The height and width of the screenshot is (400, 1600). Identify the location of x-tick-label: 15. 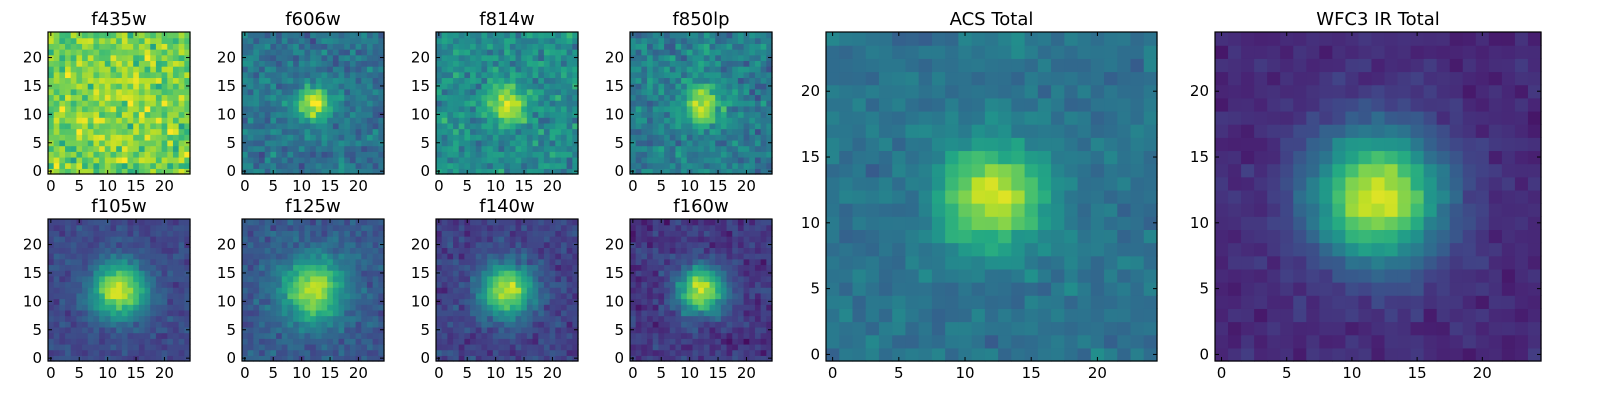
(523, 186).